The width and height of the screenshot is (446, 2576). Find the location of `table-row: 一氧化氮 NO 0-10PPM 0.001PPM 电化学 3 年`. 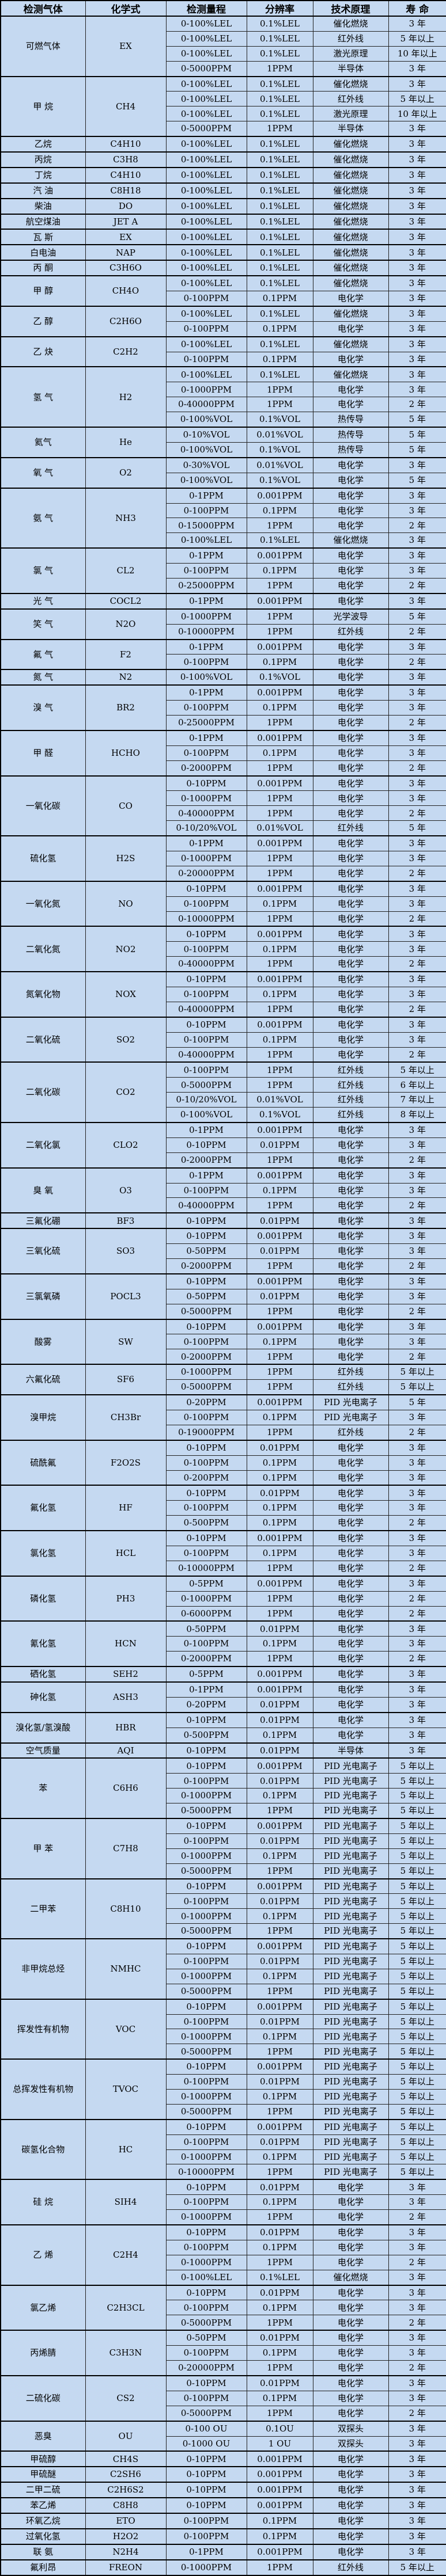

table-row: 一氧化氮 NO 0-10PPM 0.001PPM 电化学 3 年 is located at coordinates (223, 904).